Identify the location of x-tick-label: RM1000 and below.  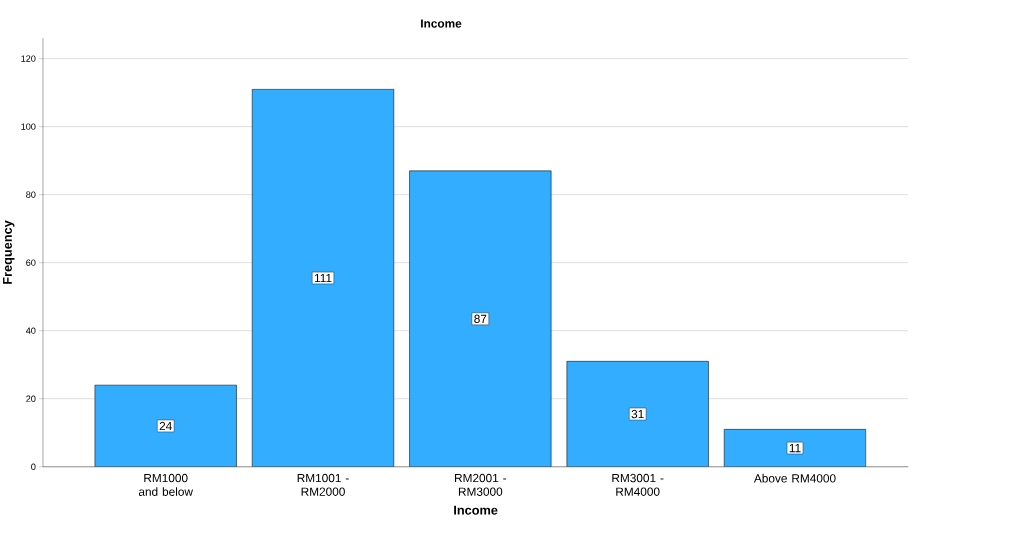
(165, 484).